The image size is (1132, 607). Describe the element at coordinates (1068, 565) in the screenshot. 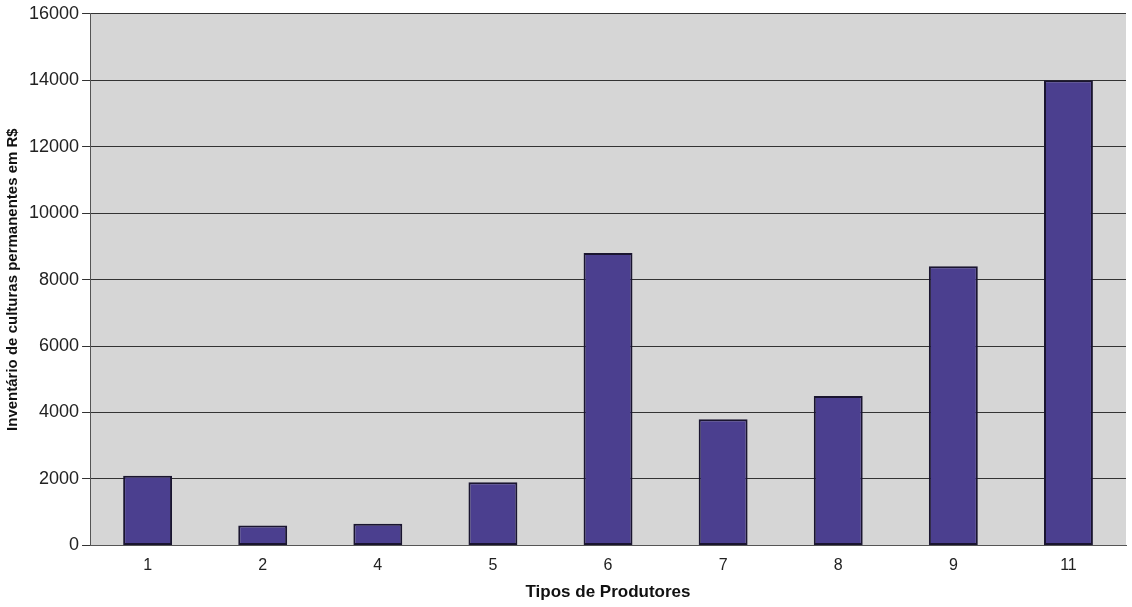

I see `x-tick-label: 11` at that location.